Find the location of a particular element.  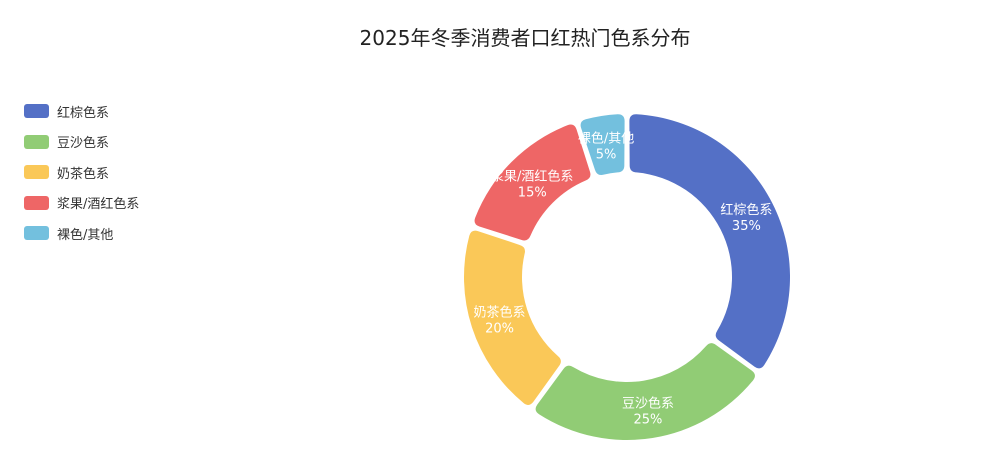

slice-percent-label: 20% is located at coordinates (499, 328).